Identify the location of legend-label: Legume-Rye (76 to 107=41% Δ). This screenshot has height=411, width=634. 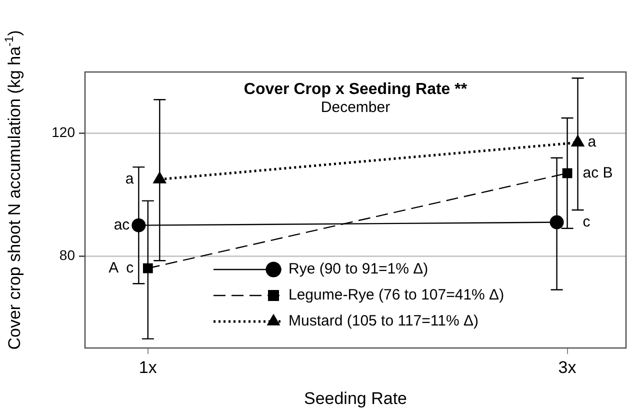
(396, 295).